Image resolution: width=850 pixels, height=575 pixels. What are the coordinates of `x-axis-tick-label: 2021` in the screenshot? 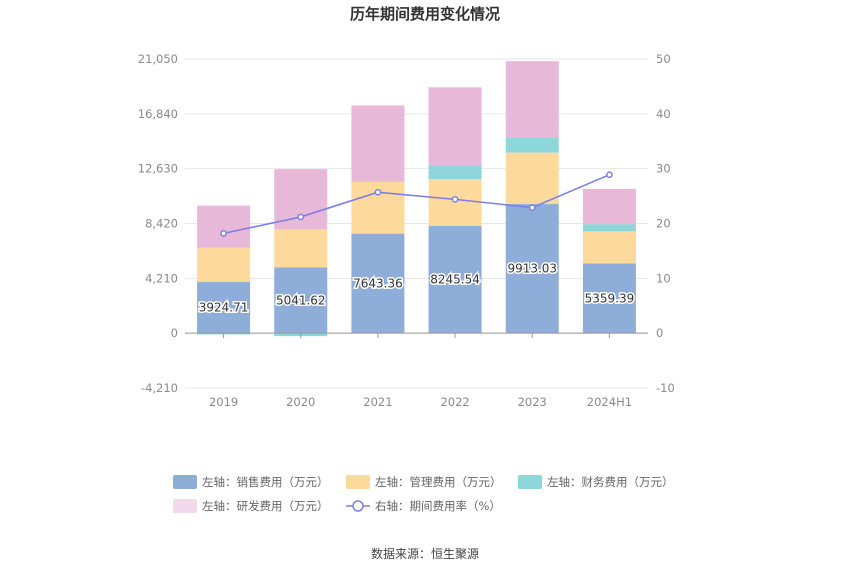 It's located at (377, 402).